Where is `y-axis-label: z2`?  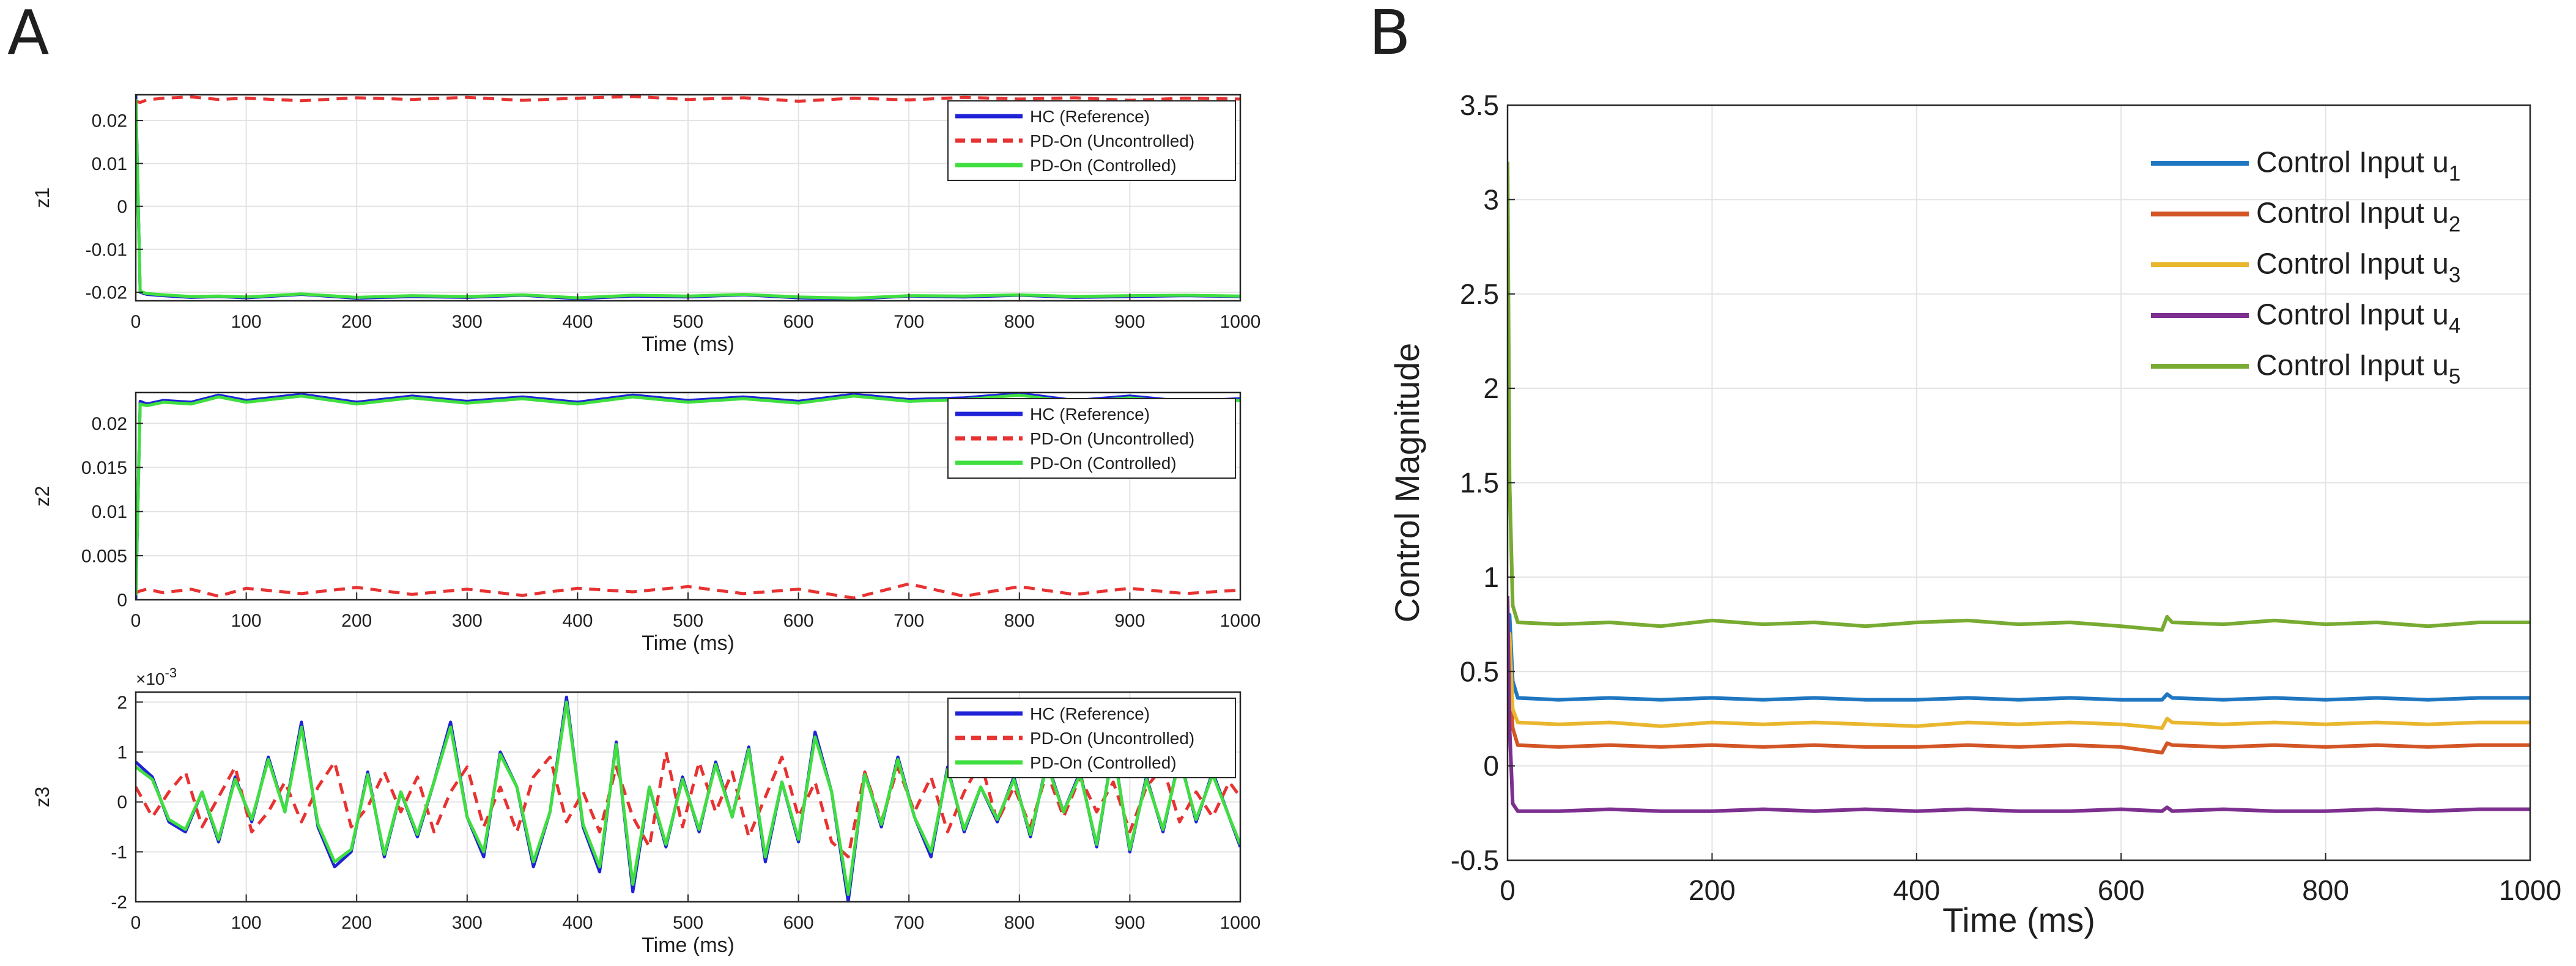 y-axis-label: z2 is located at coordinates (42, 496).